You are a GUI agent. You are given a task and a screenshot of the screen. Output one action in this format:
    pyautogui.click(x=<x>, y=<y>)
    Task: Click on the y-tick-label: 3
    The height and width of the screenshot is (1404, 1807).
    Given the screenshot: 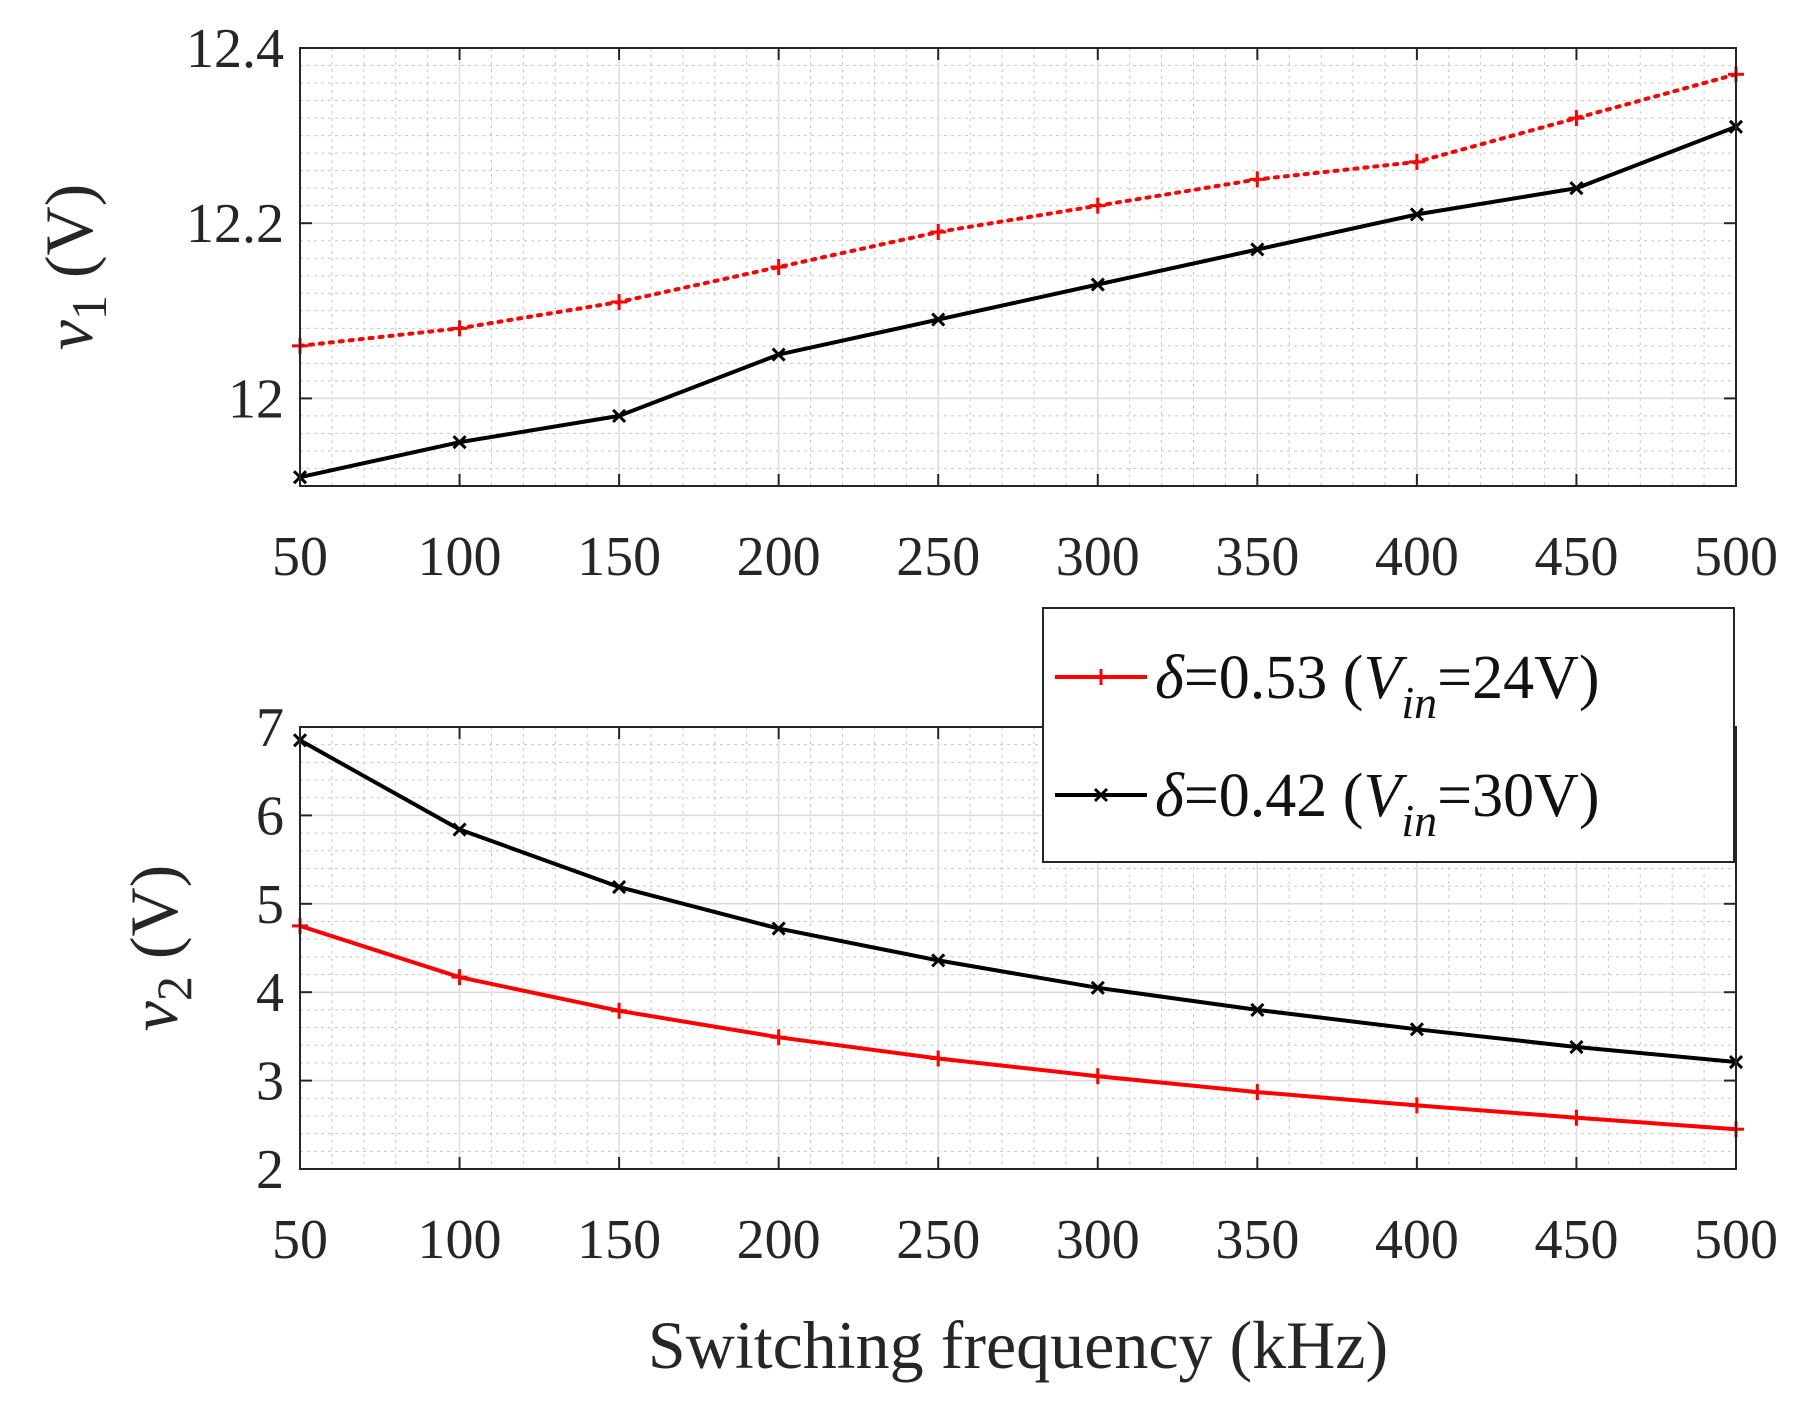 What is the action you would take?
    pyautogui.click(x=270, y=1082)
    